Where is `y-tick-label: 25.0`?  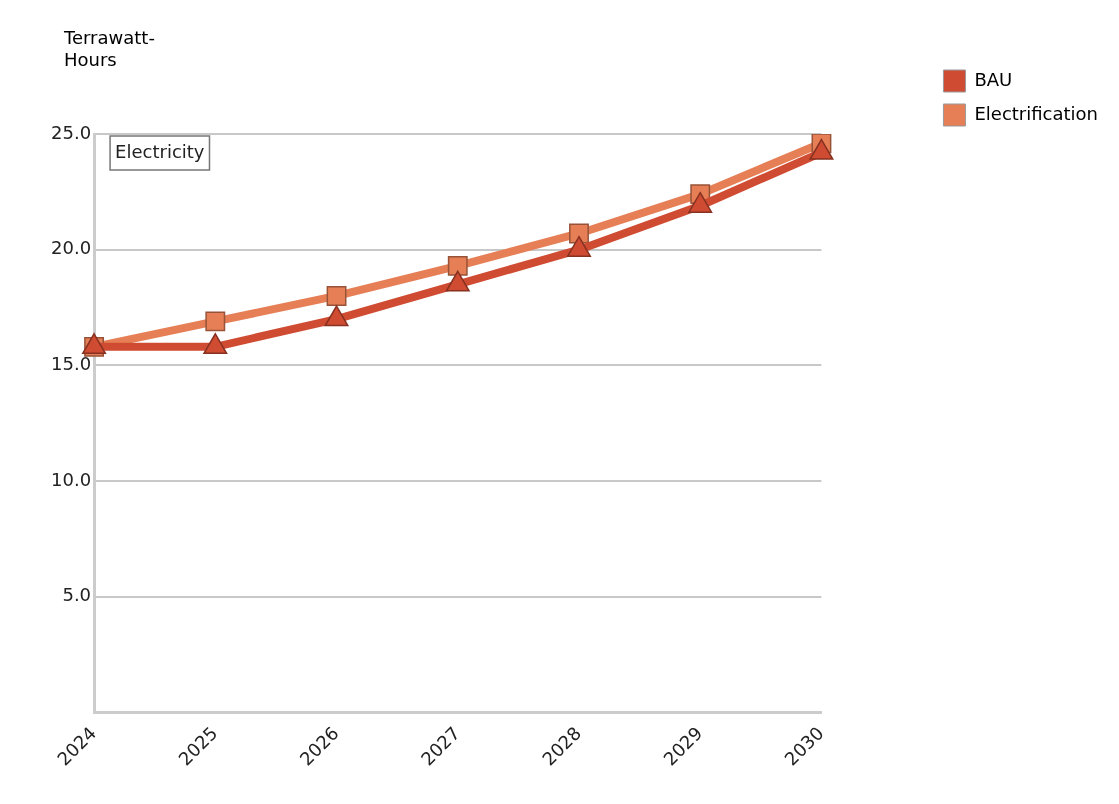 y-tick-label: 25.0 is located at coordinates (71, 132).